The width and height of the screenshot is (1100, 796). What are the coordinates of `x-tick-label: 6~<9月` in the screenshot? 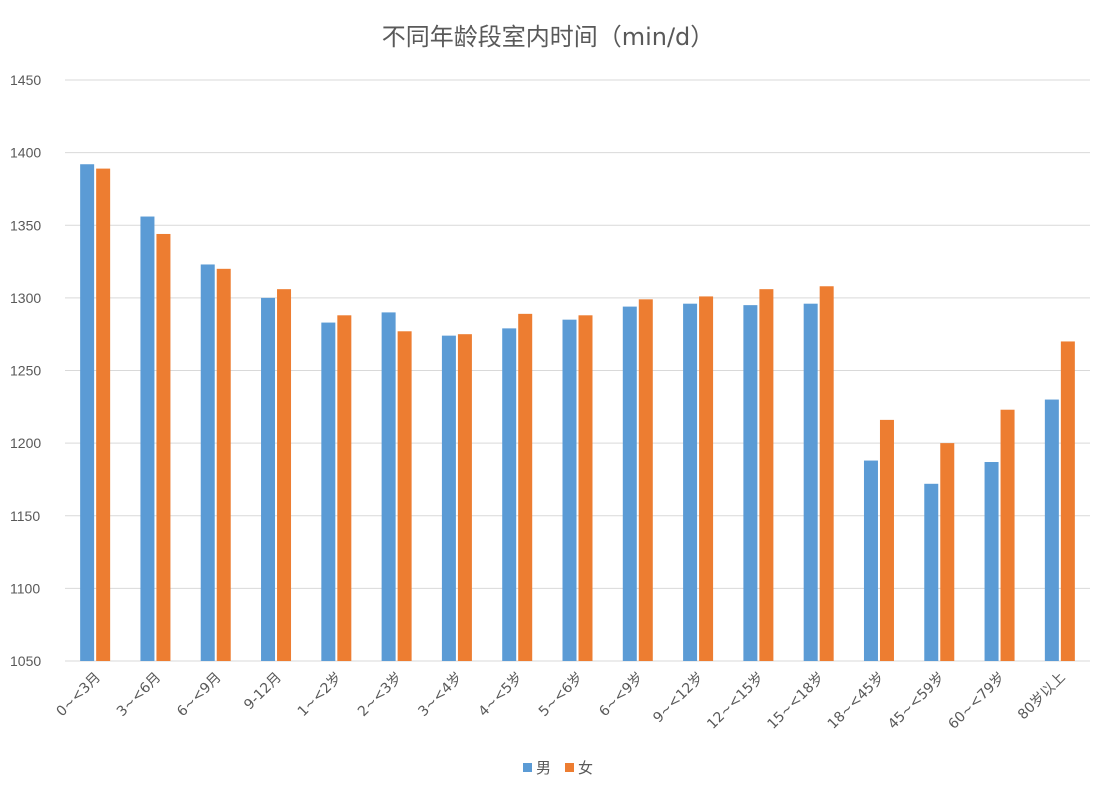 It's located at (199, 695).